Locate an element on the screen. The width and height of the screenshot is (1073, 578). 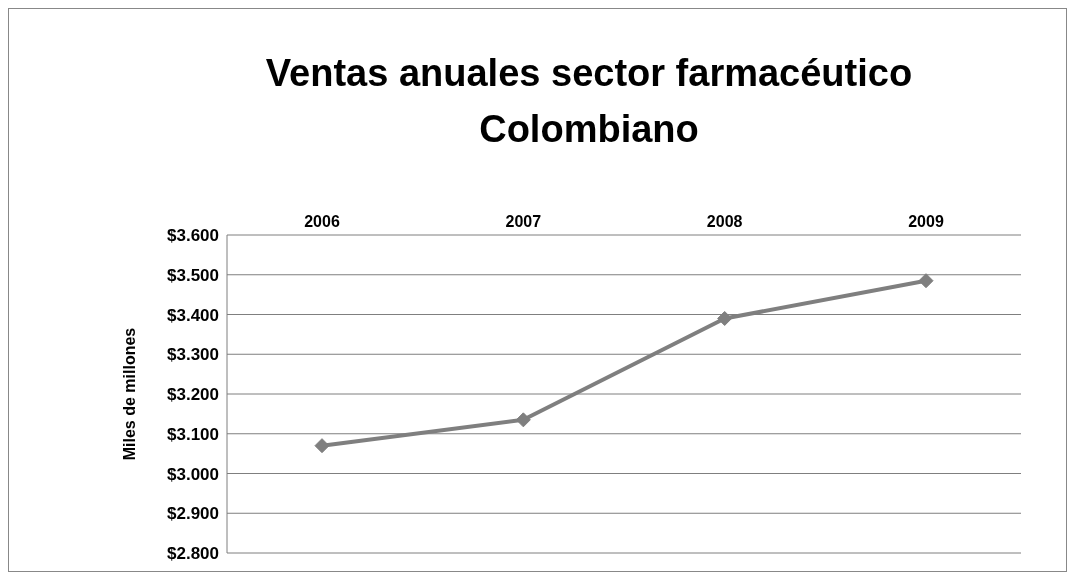
y-tick-label: $3.000 is located at coordinates (193, 474).